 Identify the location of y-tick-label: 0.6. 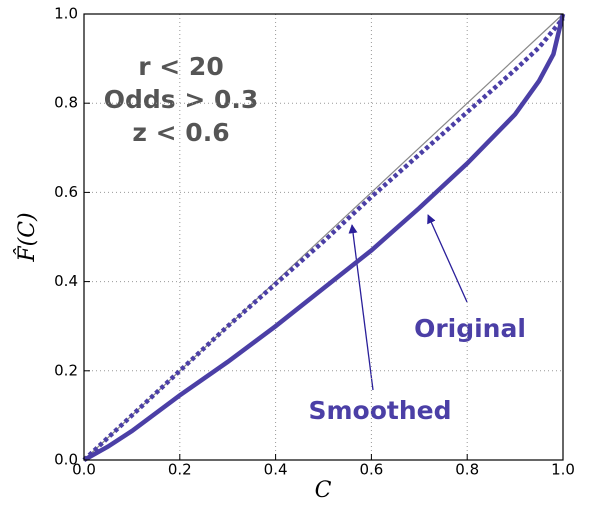
(66, 192).